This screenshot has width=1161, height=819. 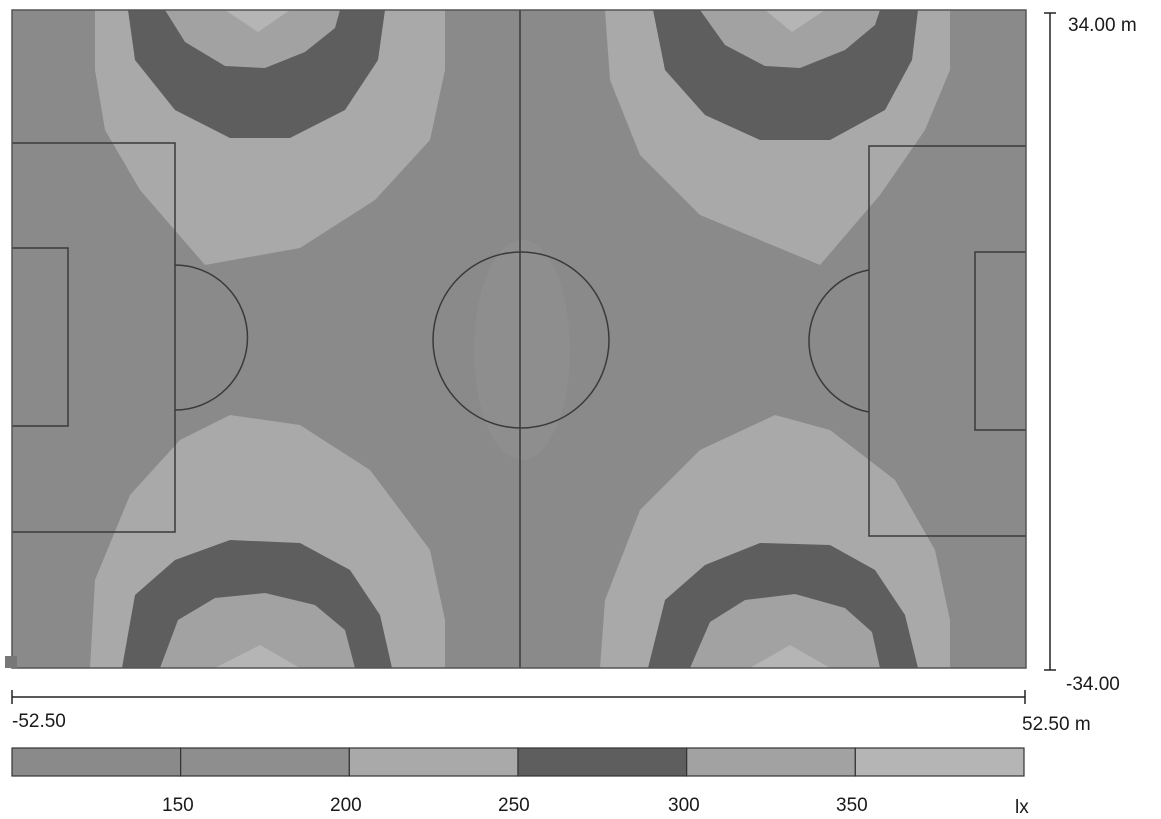 What do you see at coordinates (270, 137) in the screenshot?
I see `contour-top-left` at bounding box center [270, 137].